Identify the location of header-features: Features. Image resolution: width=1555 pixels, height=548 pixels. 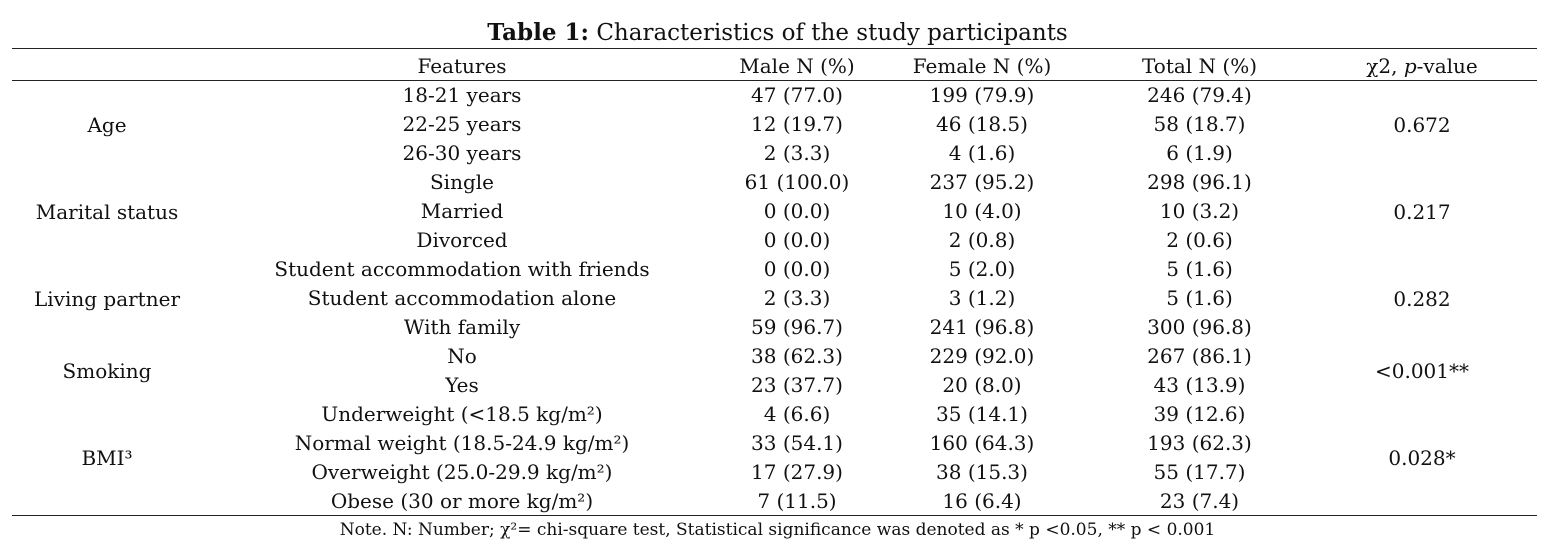
(462, 66).